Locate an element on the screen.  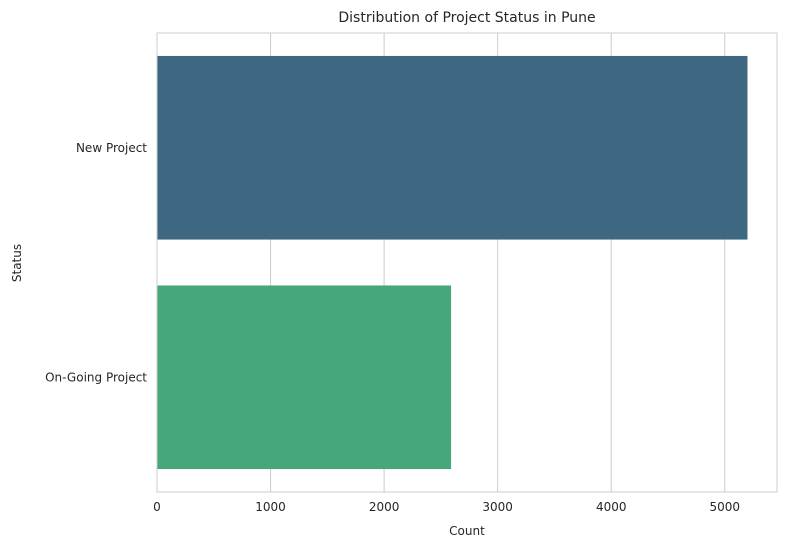
x-tick-label: 2000 is located at coordinates (384, 507).